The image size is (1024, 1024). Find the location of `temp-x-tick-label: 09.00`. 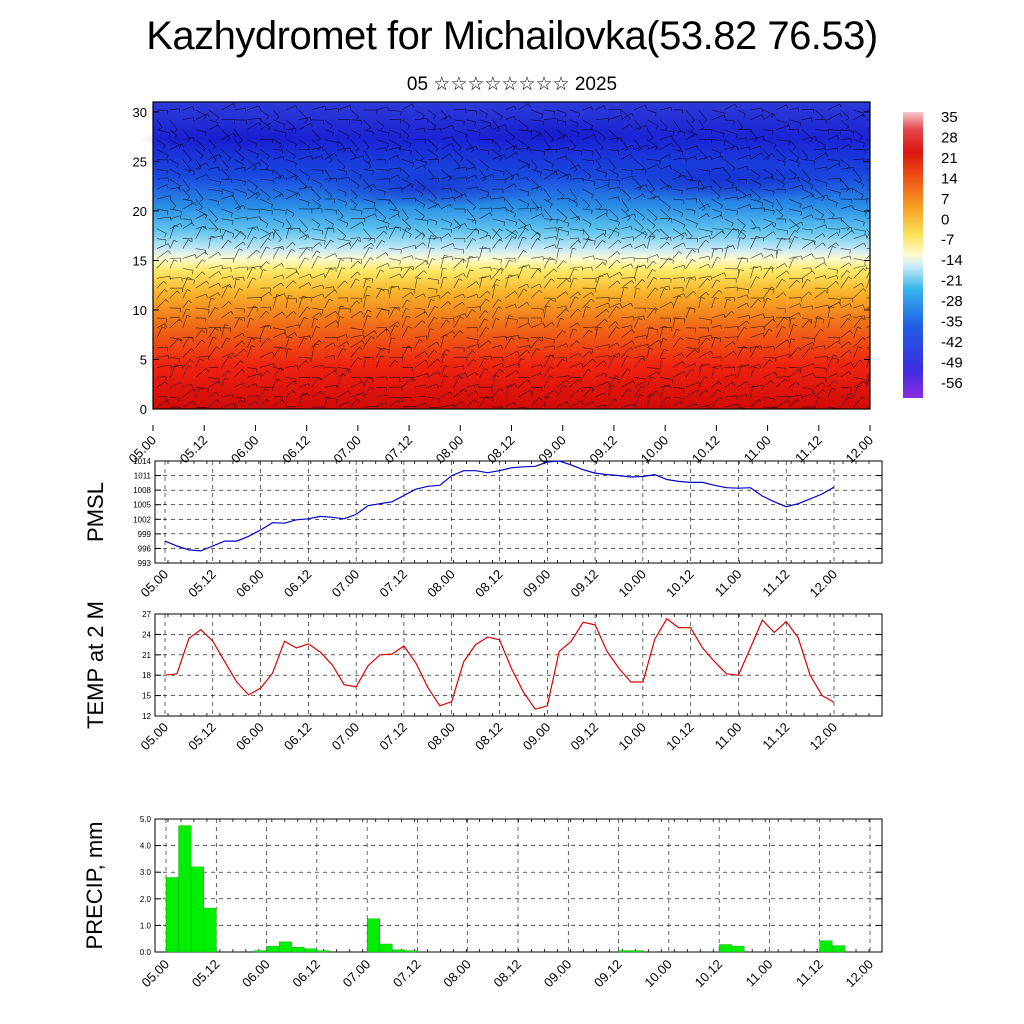

temp-x-tick-label: 09.00 is located at coordinates (537, 737).